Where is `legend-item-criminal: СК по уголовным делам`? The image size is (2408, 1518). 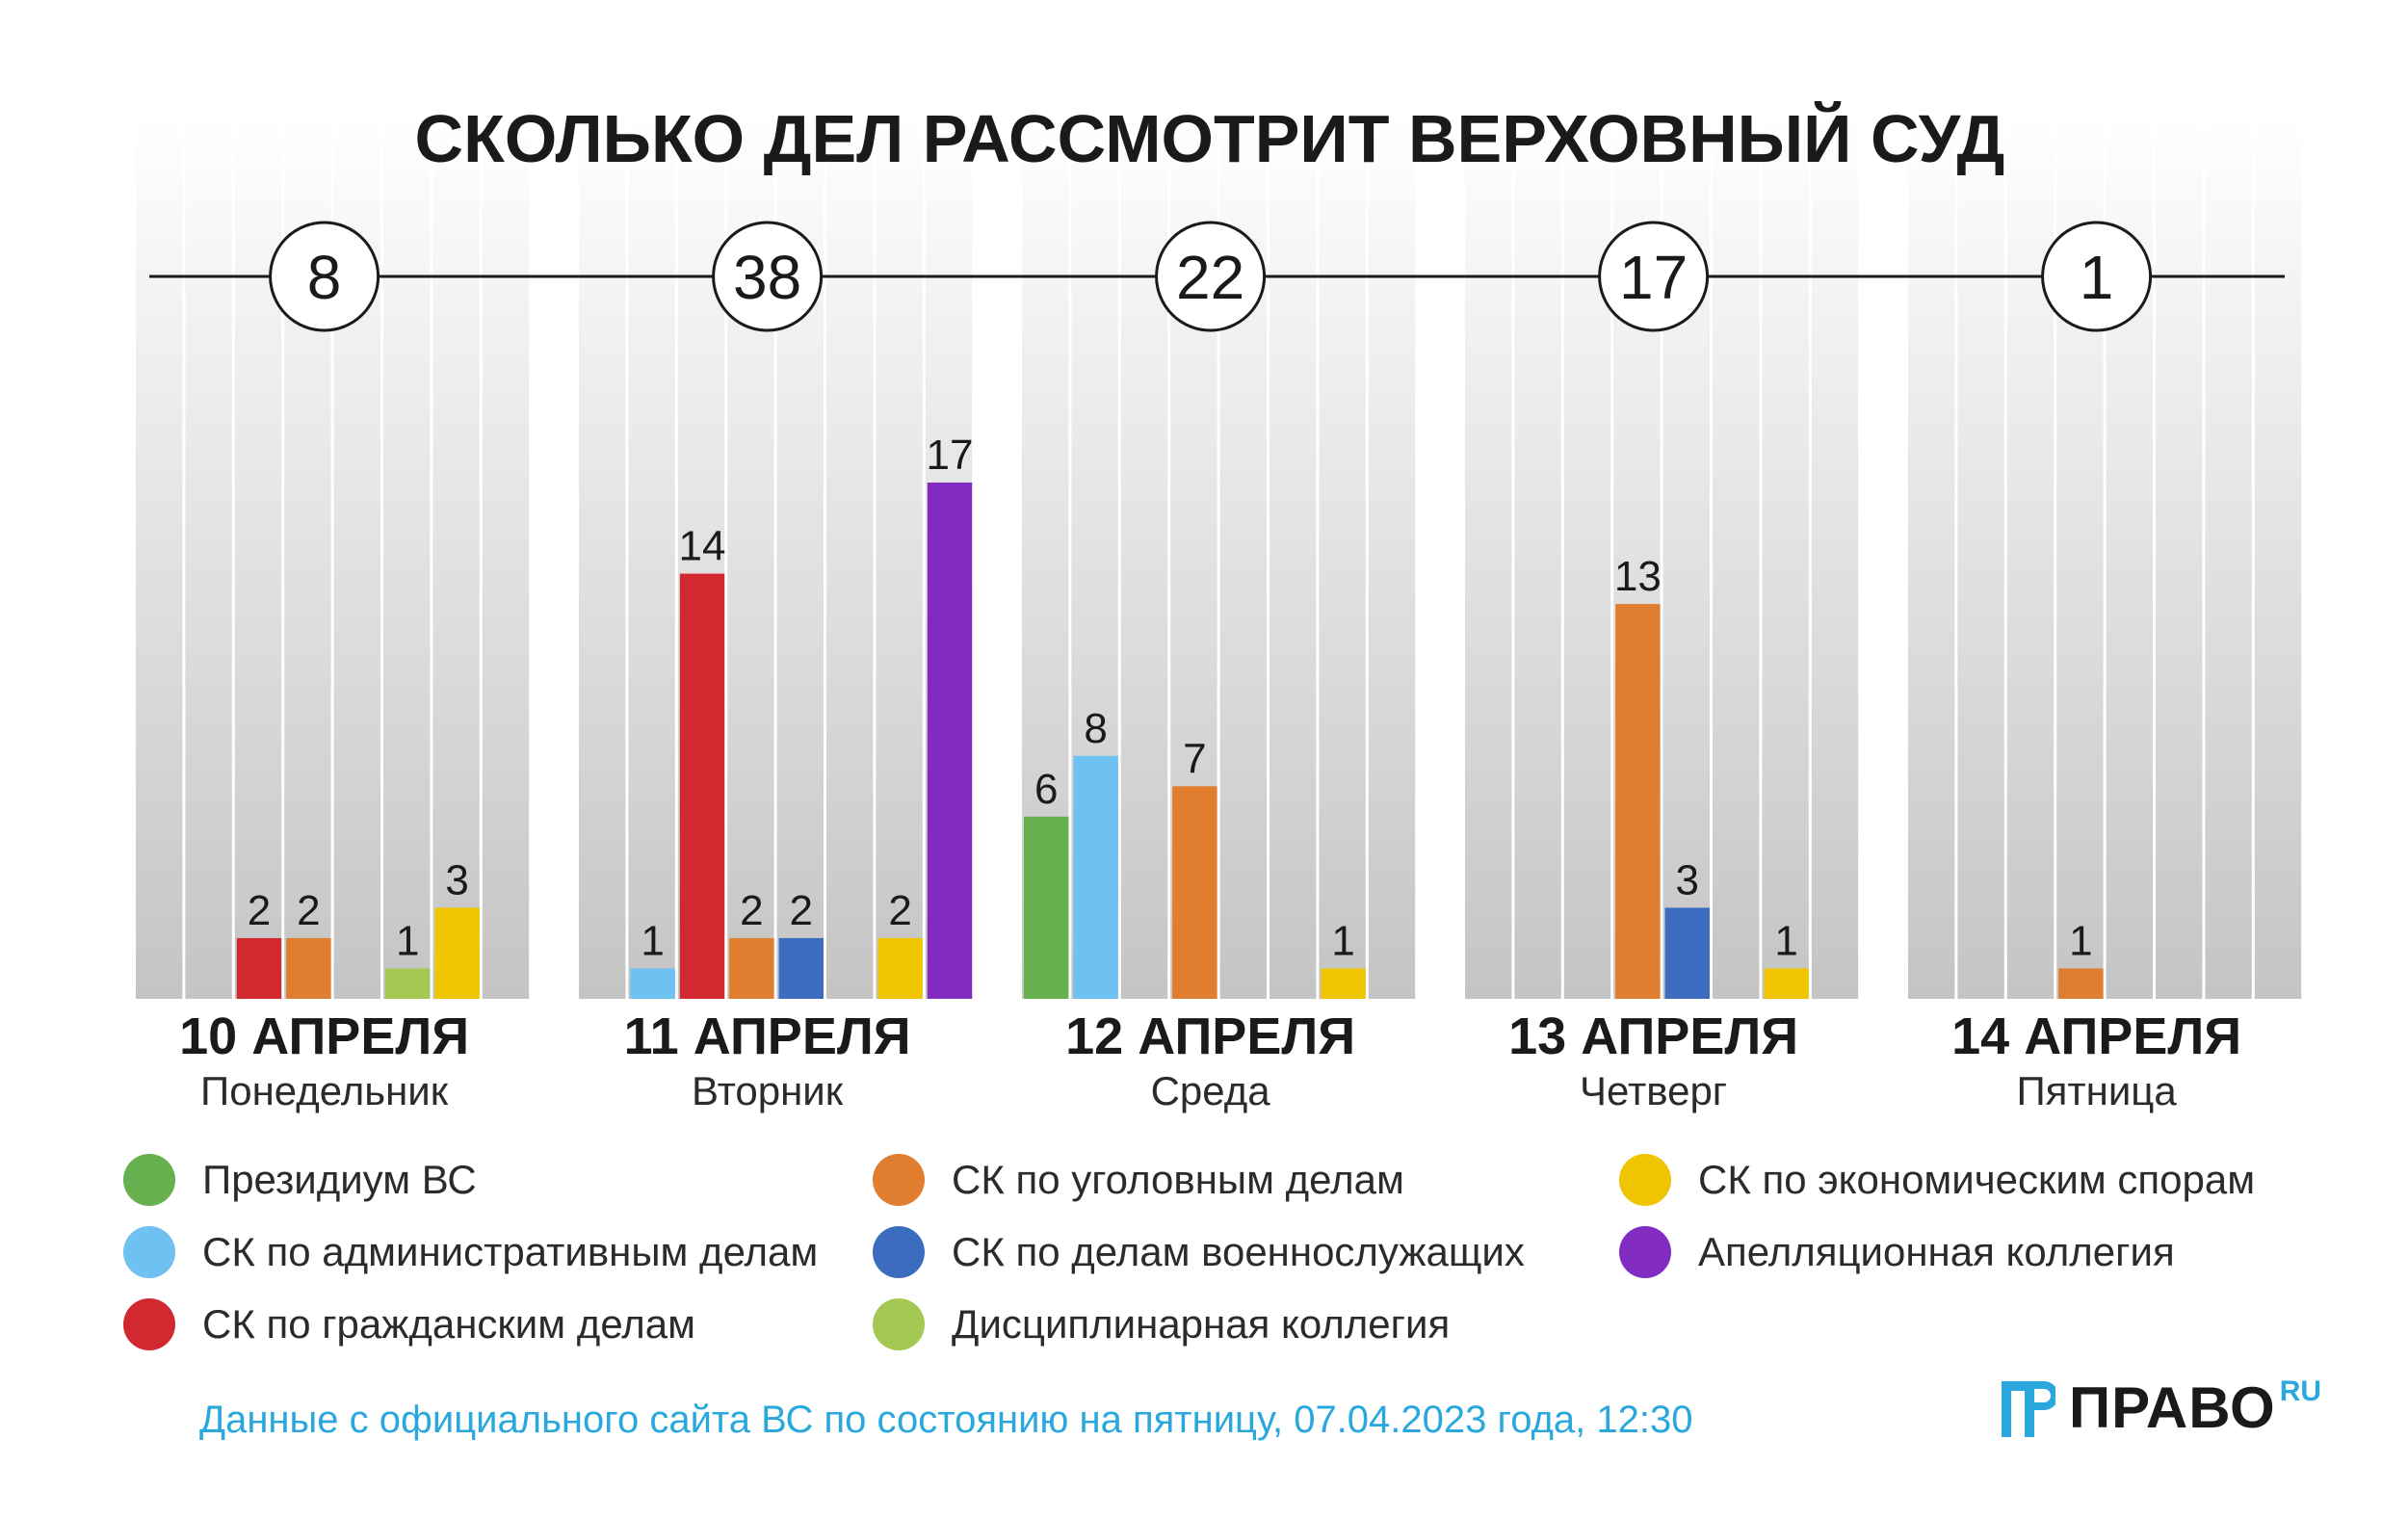
legend-item-criminal: СК по уголовным делам is located at coordinates (1138, 1180).